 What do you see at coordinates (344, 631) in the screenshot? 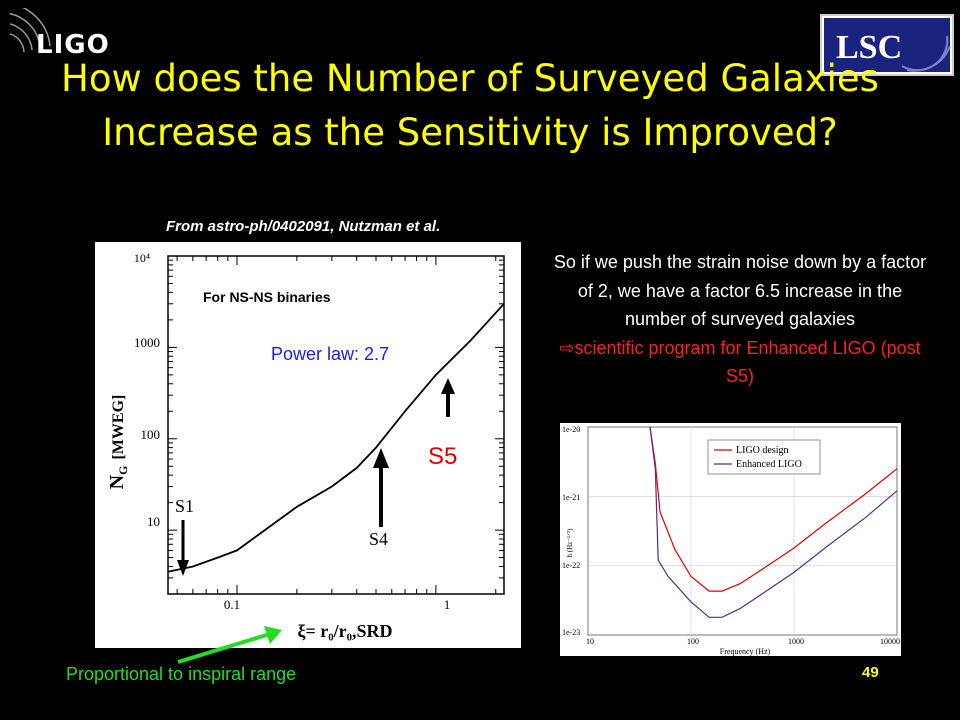
I see `xlabel: ξ= r₀/r₀,SRD` at bounding box center [344, 631].